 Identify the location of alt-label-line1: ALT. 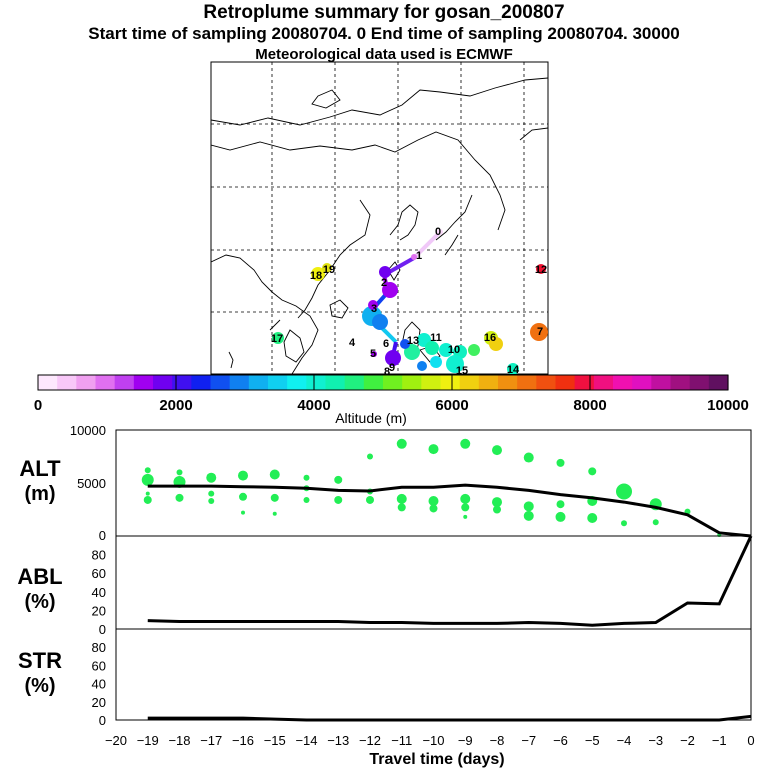
(40, 468).